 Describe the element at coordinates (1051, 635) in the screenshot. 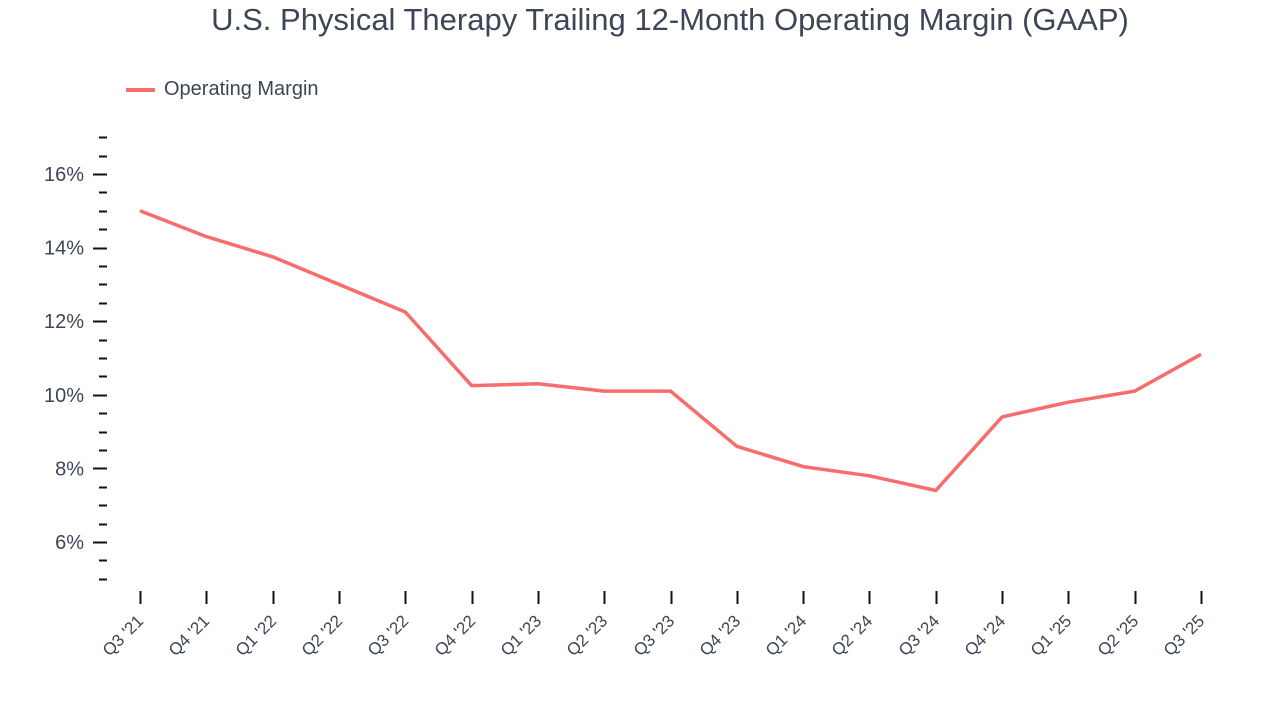

I see `x-tick-label: Q1 '25` at that location.